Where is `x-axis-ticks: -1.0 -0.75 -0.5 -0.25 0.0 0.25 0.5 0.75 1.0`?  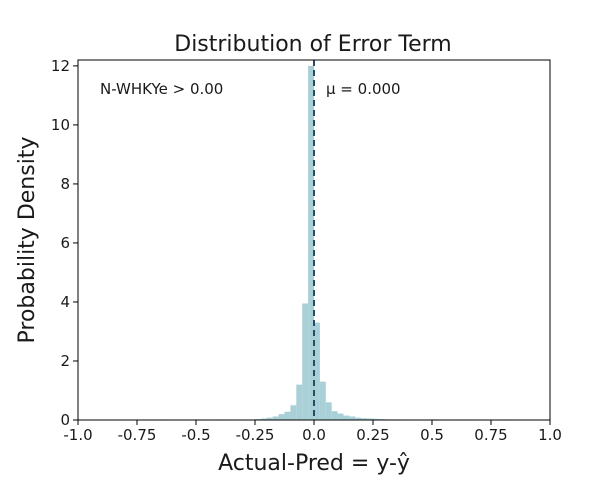
x-axis-ticks: -1.0 -0.75 -0.5 -0.25 0.0 0.25 0.5 0.75 1.0 is located at coordinates (312, 432).